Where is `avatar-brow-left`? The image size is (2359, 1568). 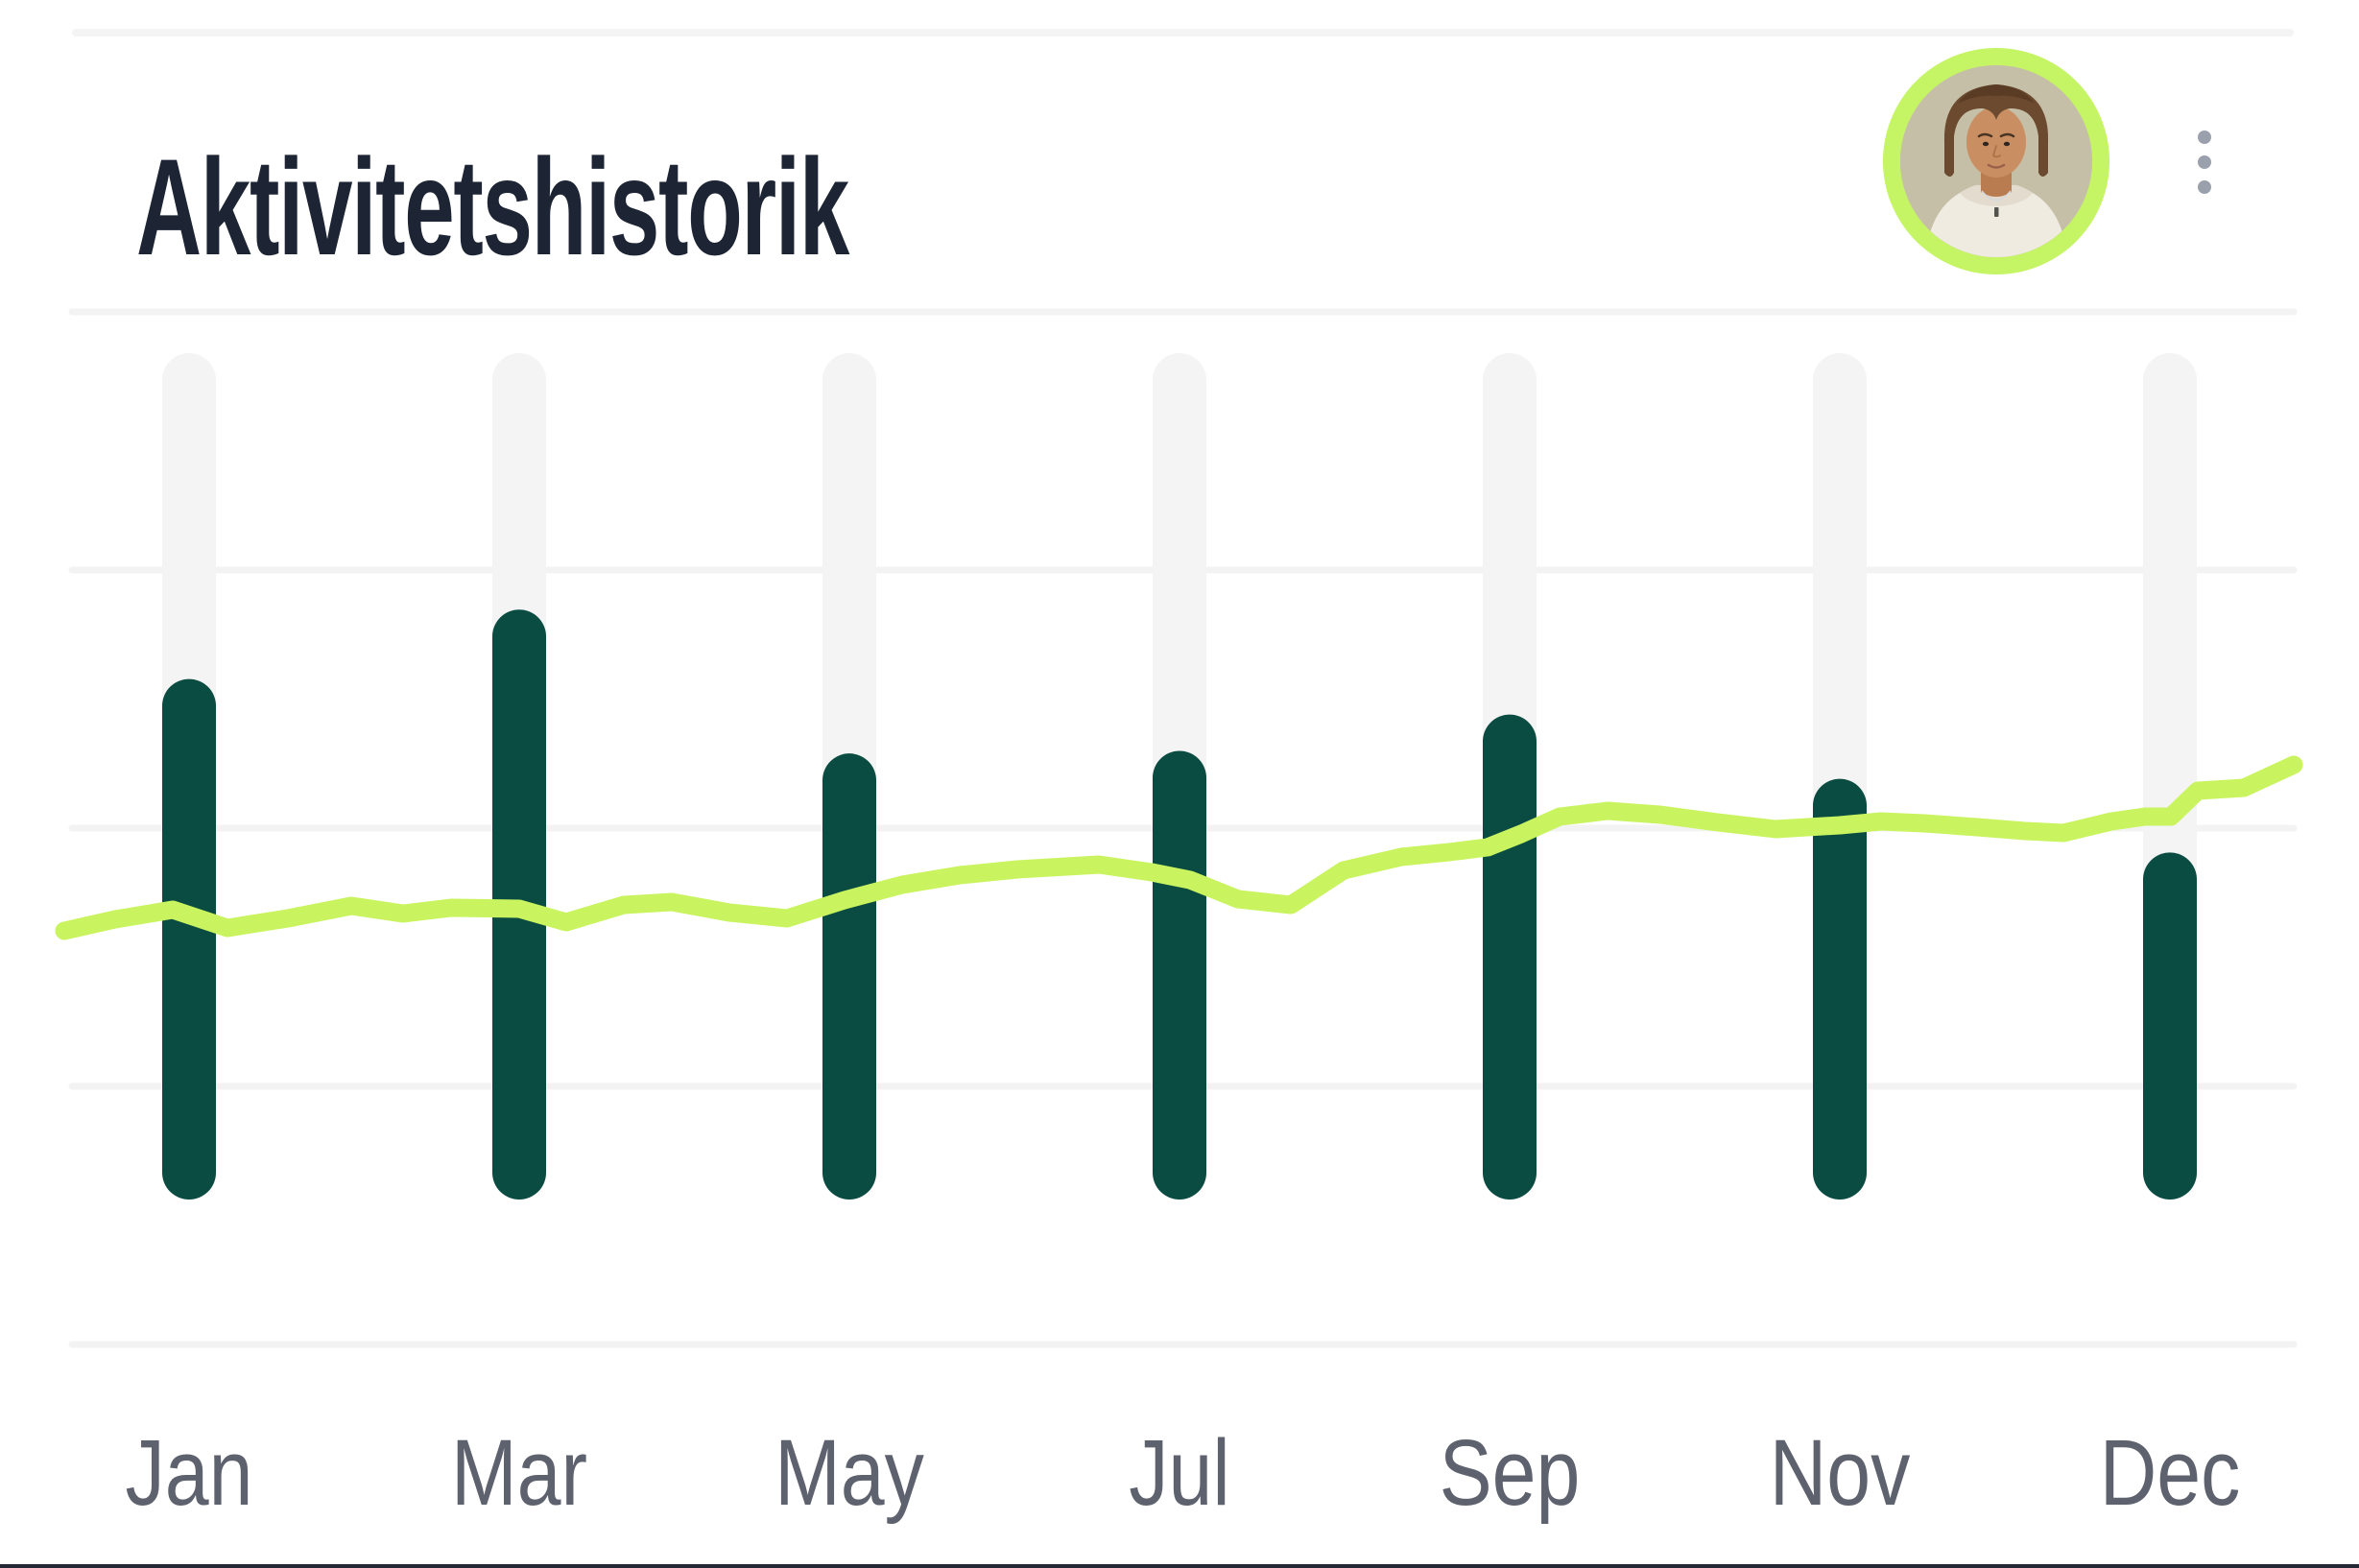 avatar-brow-left is located at coordinates (1985, 135).